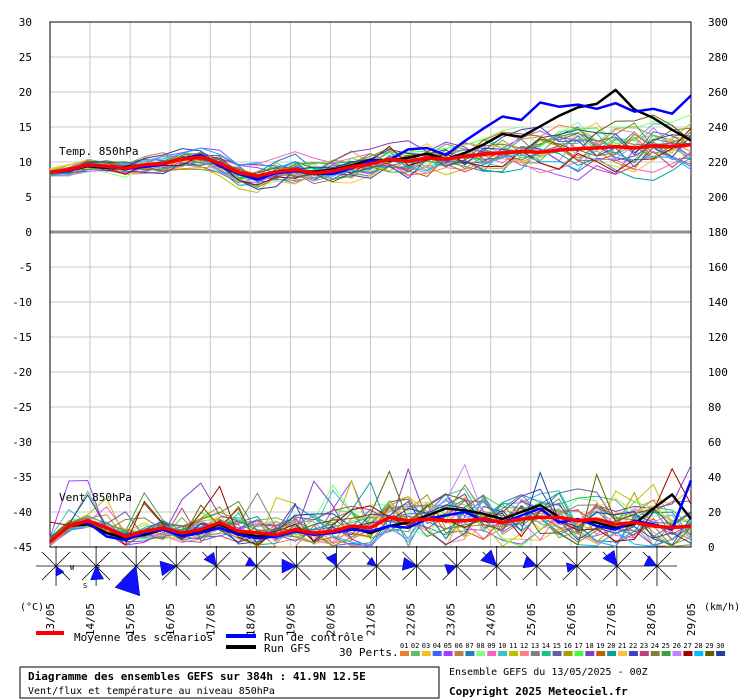 The height and width of the screenshot is (700, 740). What do you see at coordinates (90, 619) in the screenshot?
I see `x-tick-label: 14/05` at bounding box center [90, 619].